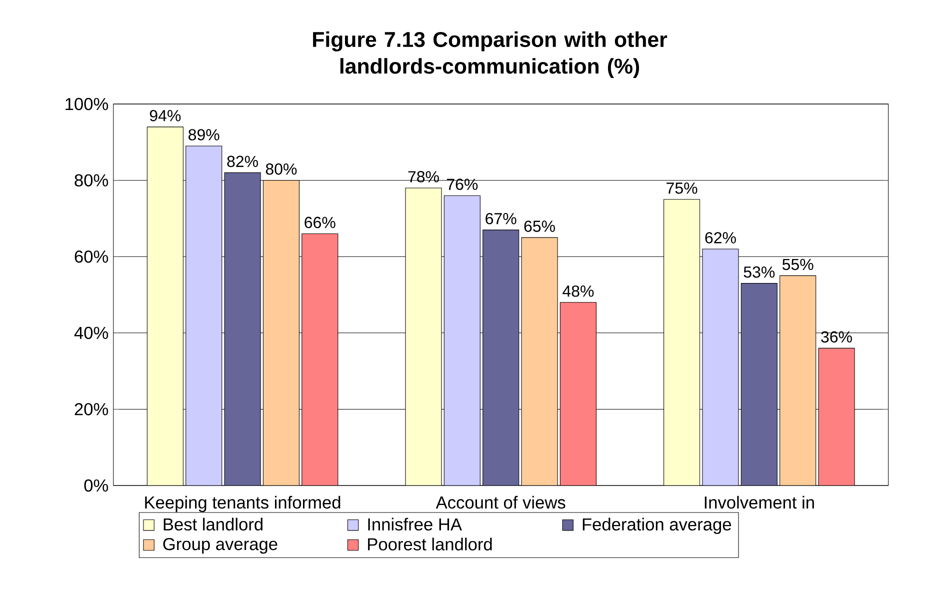 This screenshot has width=931, height=598. I want to click on data-label: 75%, so click(682, 188).